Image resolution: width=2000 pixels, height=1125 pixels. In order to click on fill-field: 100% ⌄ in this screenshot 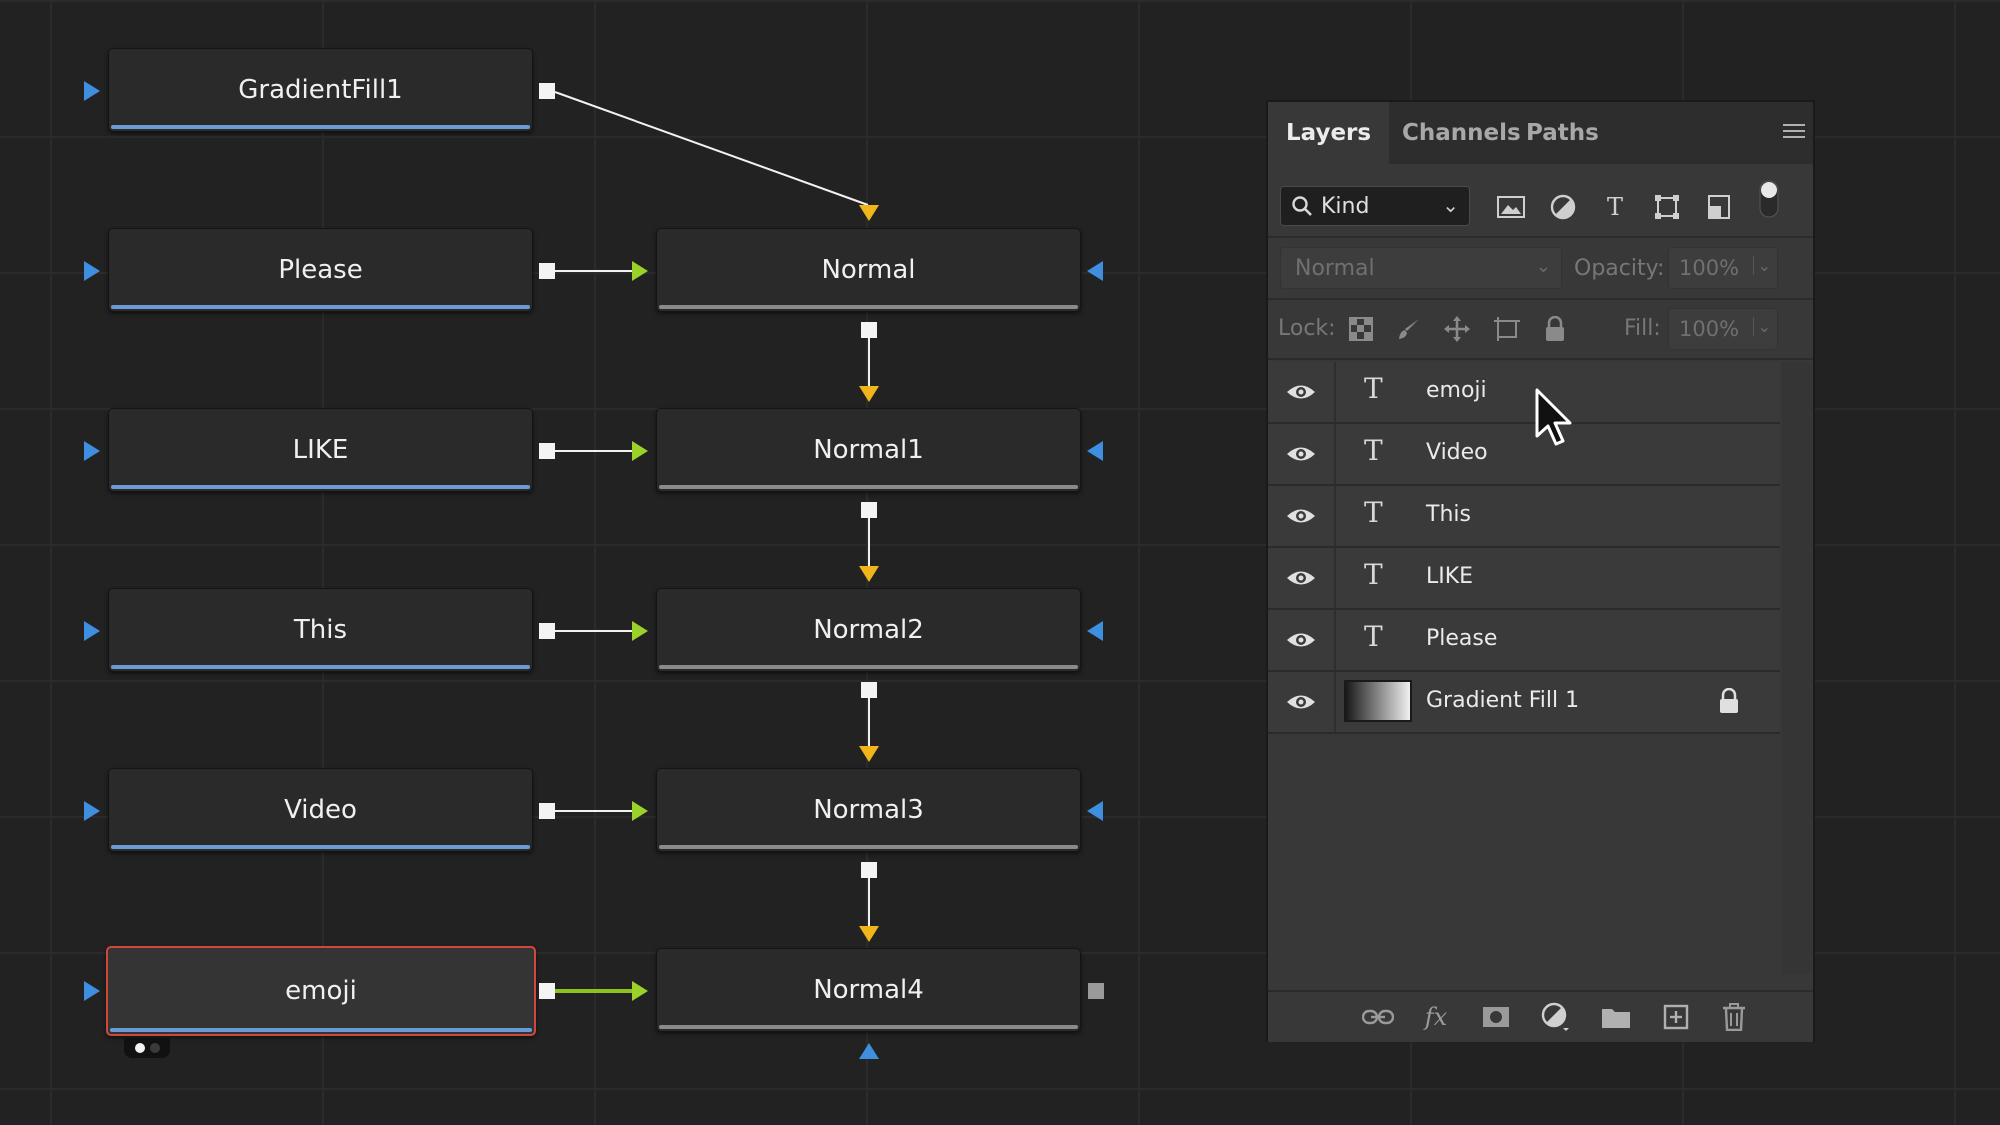, I will do `click(1723, 329)`.